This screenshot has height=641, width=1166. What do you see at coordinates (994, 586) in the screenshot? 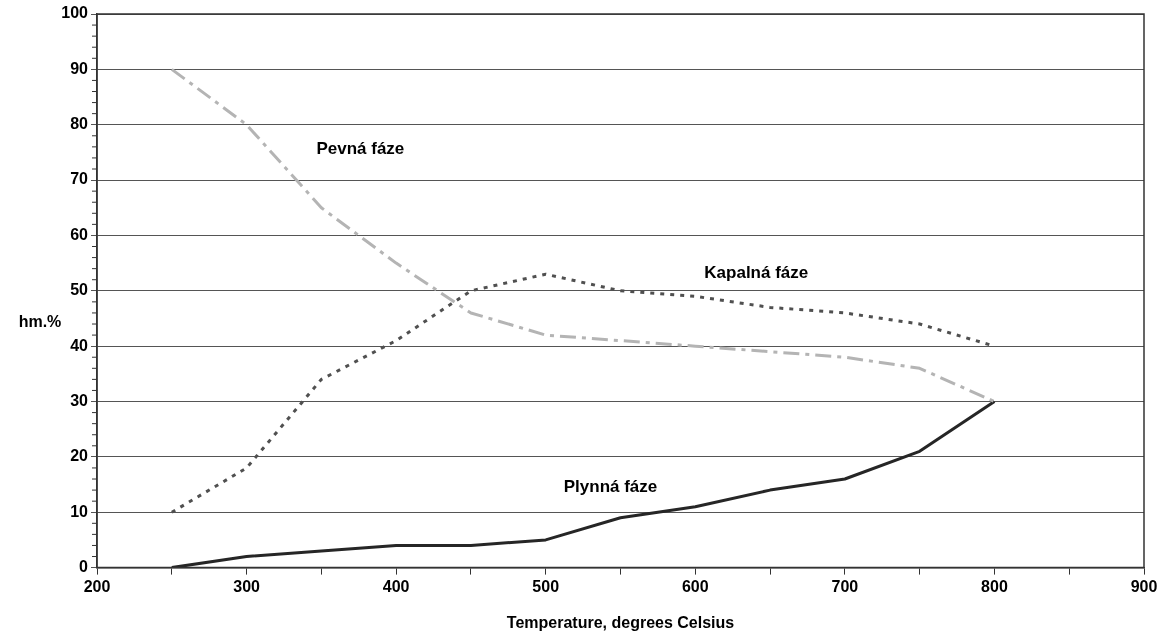
I see `x-tick-label: 800` at bounding box center [994, 586].